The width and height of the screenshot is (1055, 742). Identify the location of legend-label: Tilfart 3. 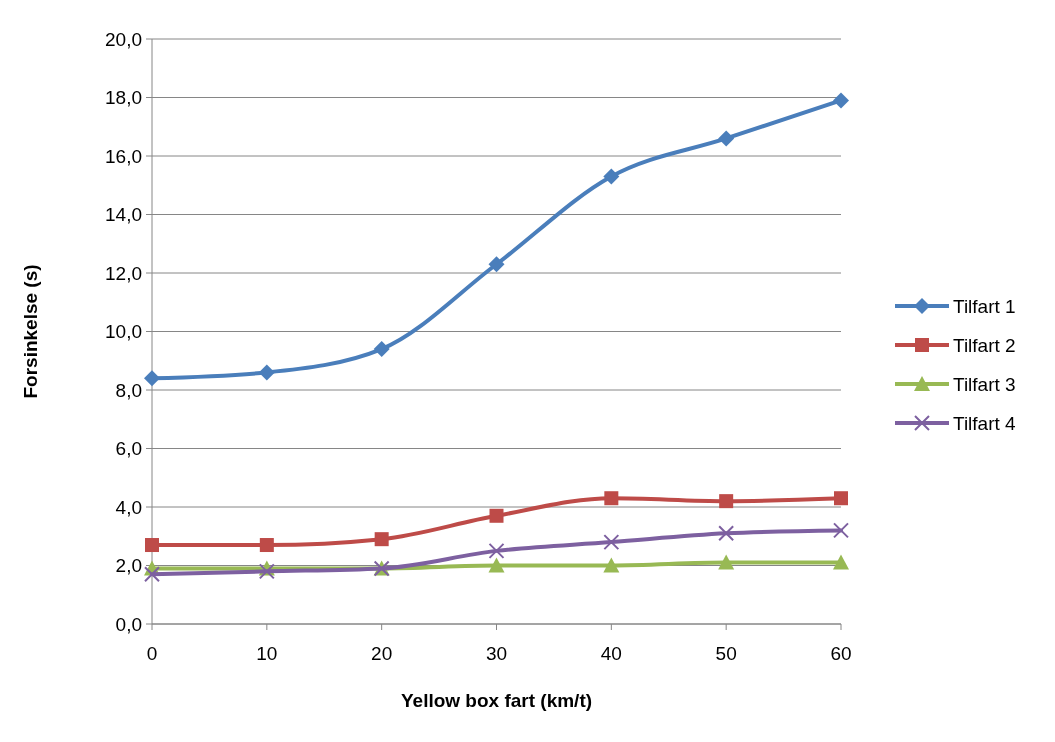
(984, 384).